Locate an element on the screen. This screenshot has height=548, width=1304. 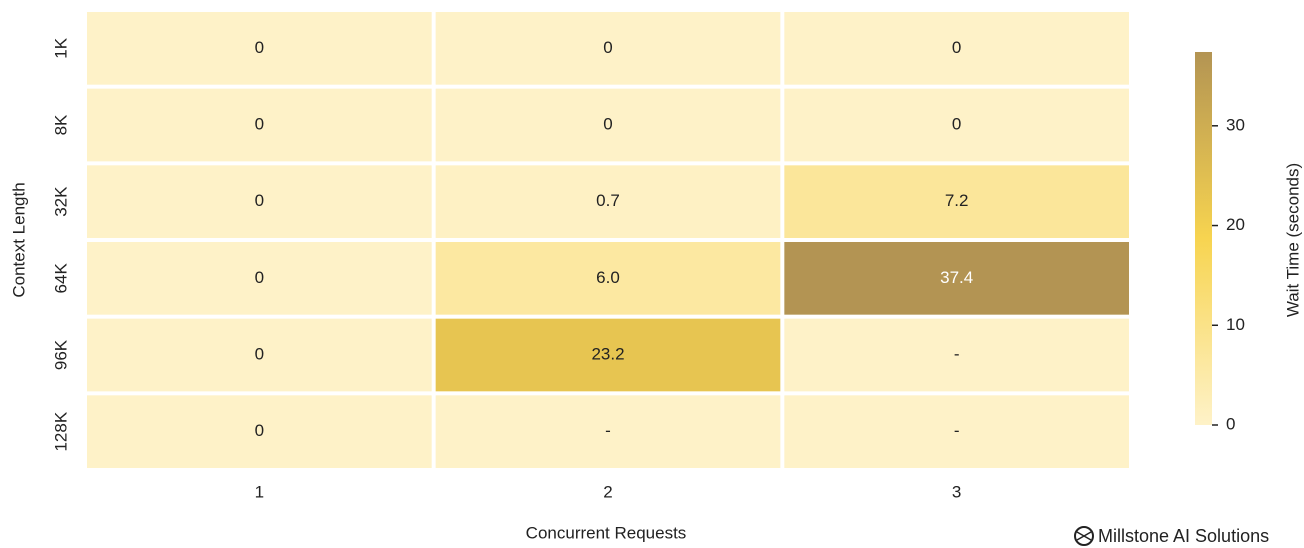
cell-label: 0.7 is located at coordinates (608, 200).